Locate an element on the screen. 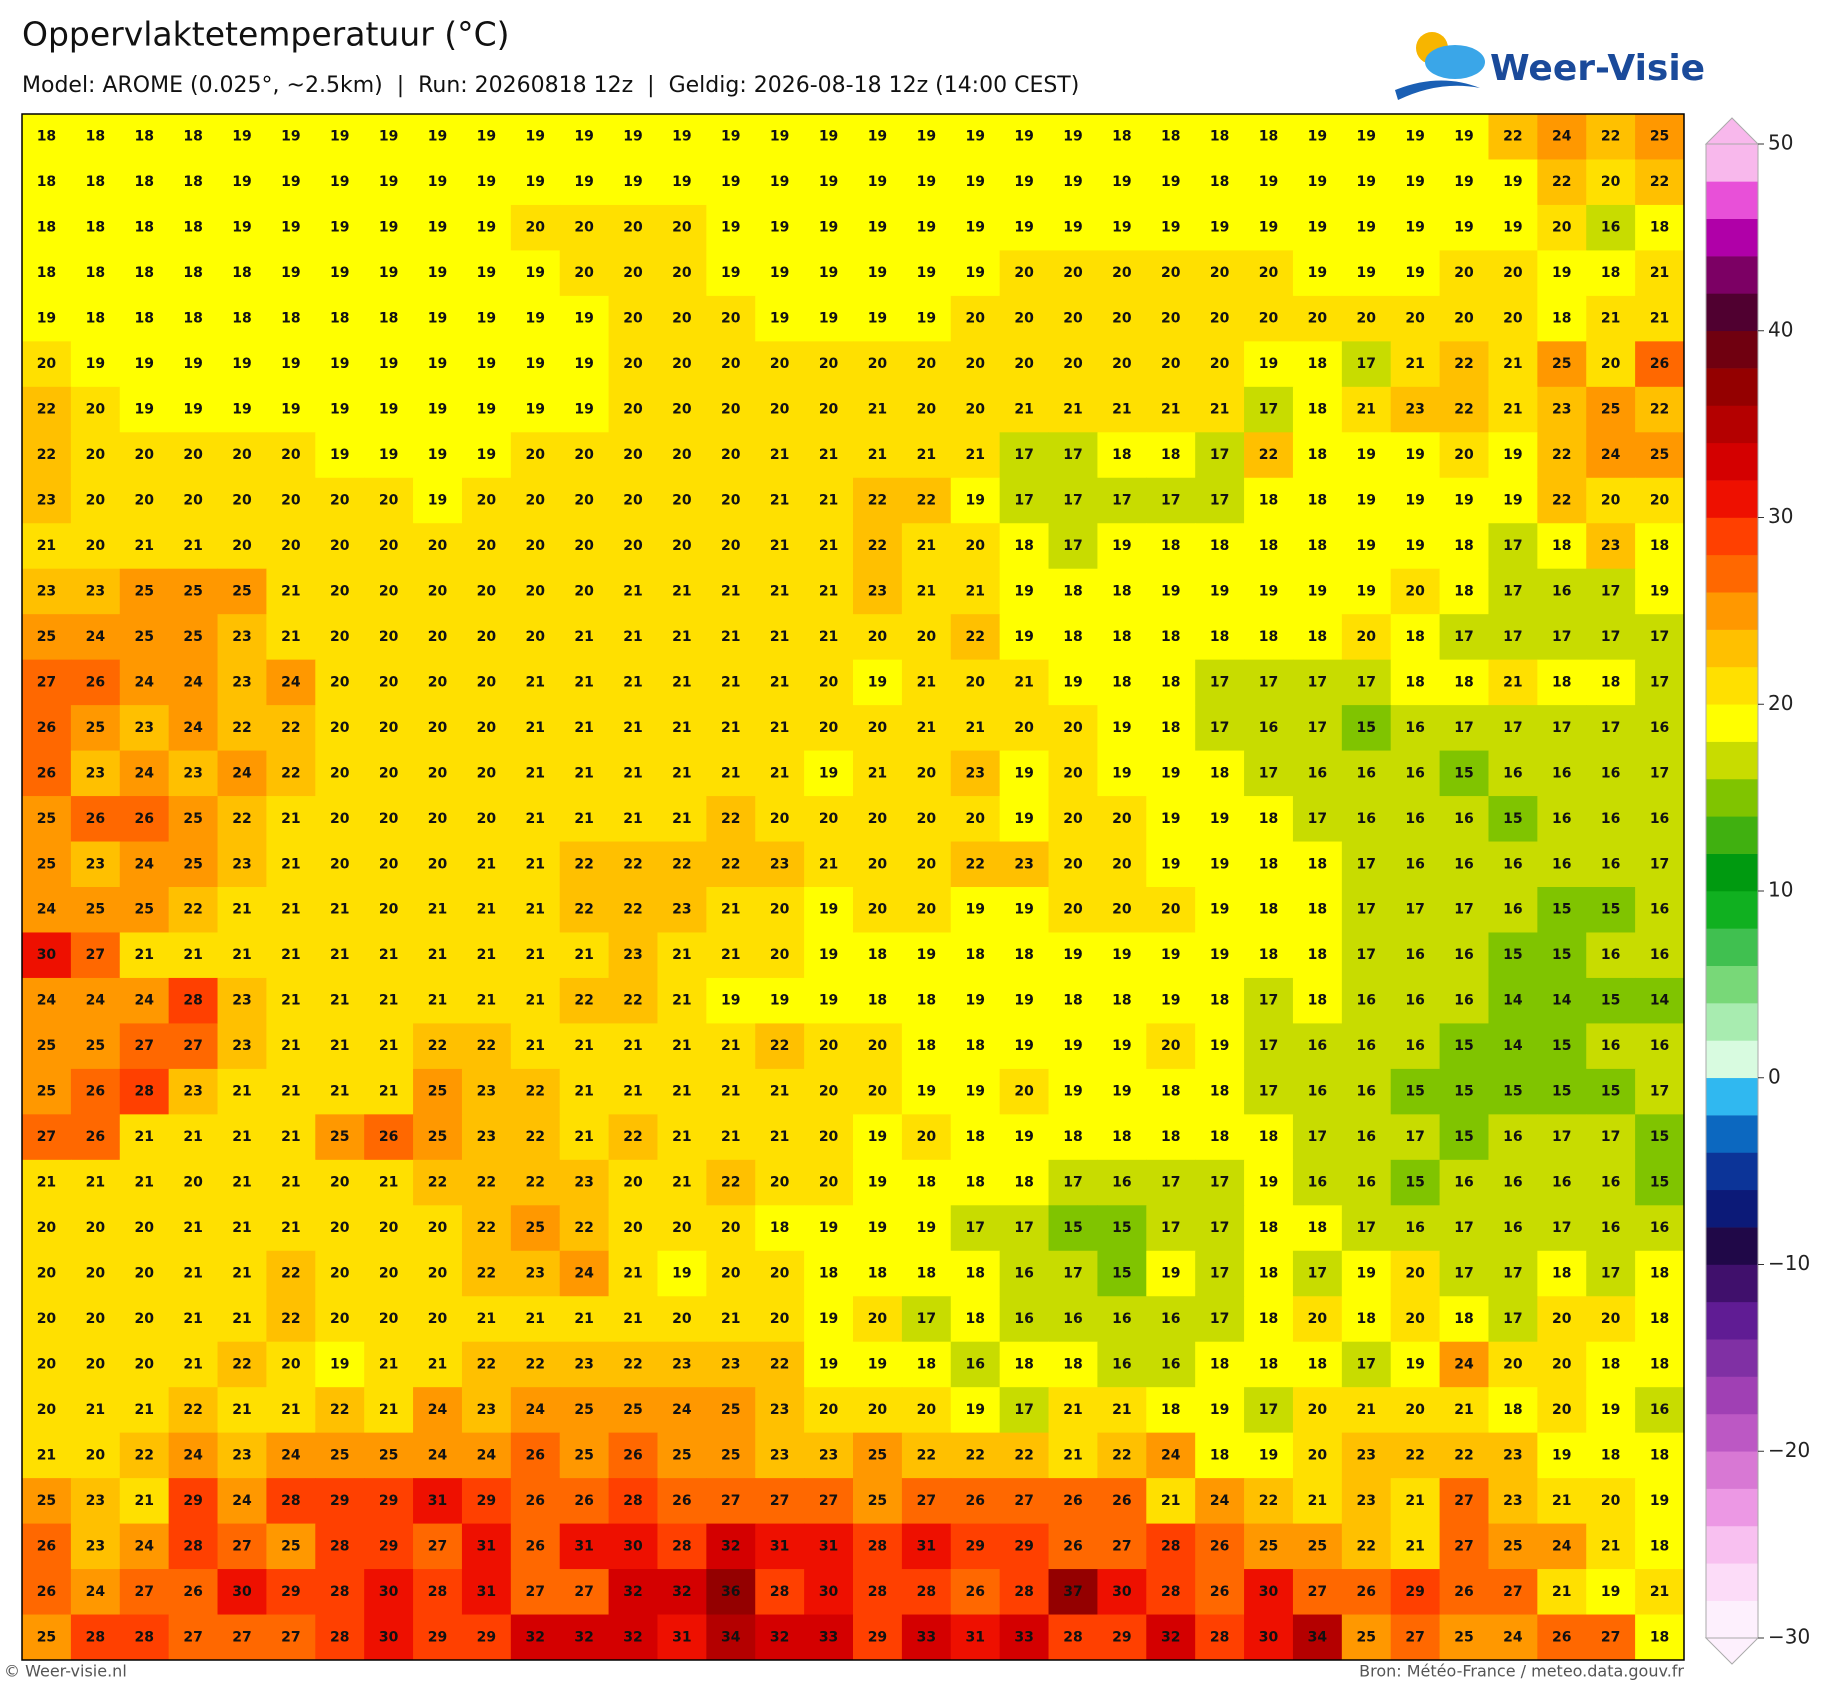 Image resolution: width=1824 pixels, height=1681 pixels. temperature-label: 16 is located at coordinates (1170, 1319).